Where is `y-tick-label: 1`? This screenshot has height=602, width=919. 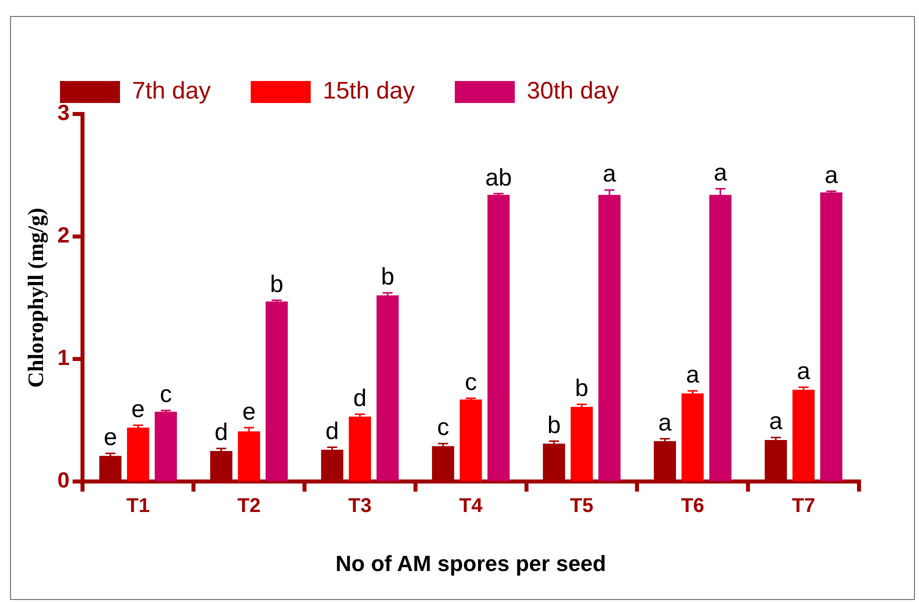
y-tick-label: 1 is located at coordinates (63, 357).